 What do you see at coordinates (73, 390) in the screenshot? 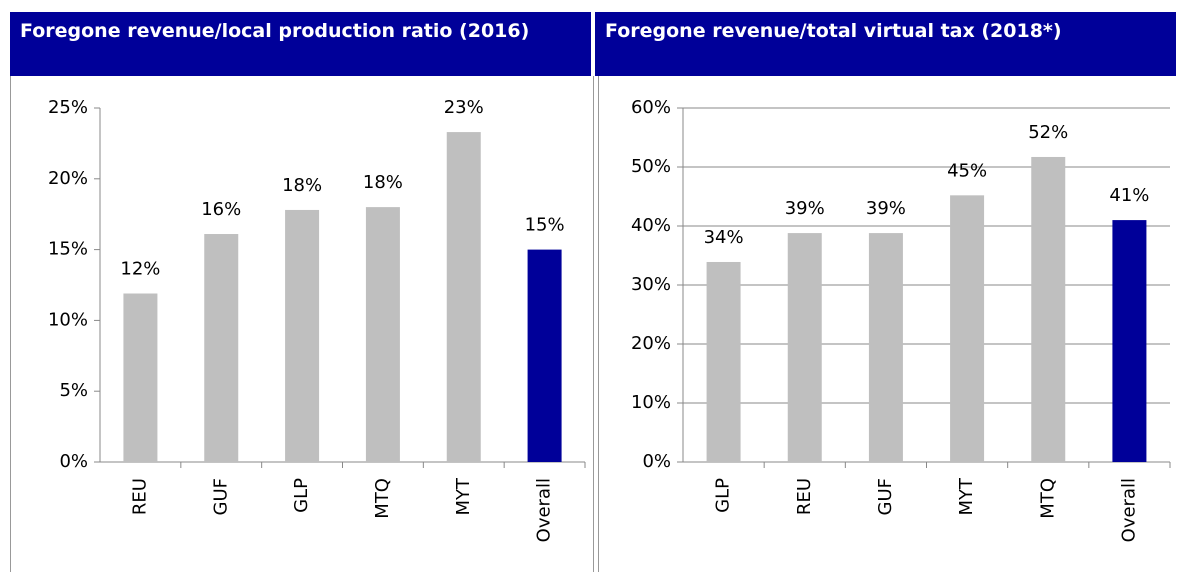
I see `y-tick-label: 5%` at bounding box center [73, 390].